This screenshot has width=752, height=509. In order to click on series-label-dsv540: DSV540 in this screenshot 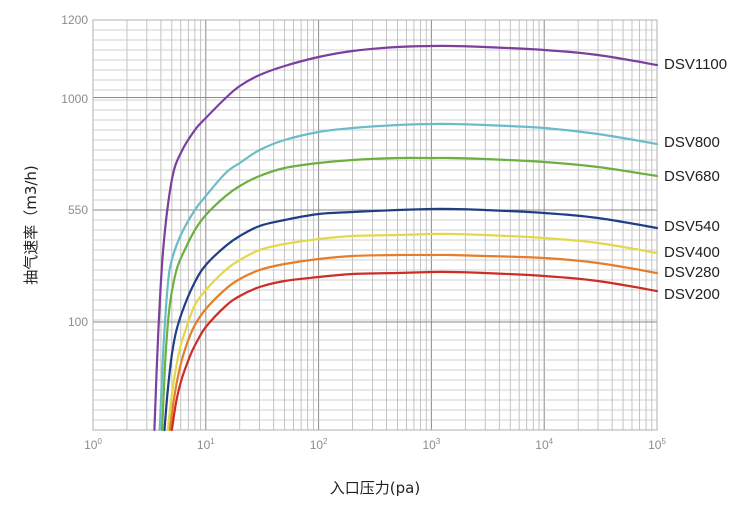, I will do `click(692, 226)`.